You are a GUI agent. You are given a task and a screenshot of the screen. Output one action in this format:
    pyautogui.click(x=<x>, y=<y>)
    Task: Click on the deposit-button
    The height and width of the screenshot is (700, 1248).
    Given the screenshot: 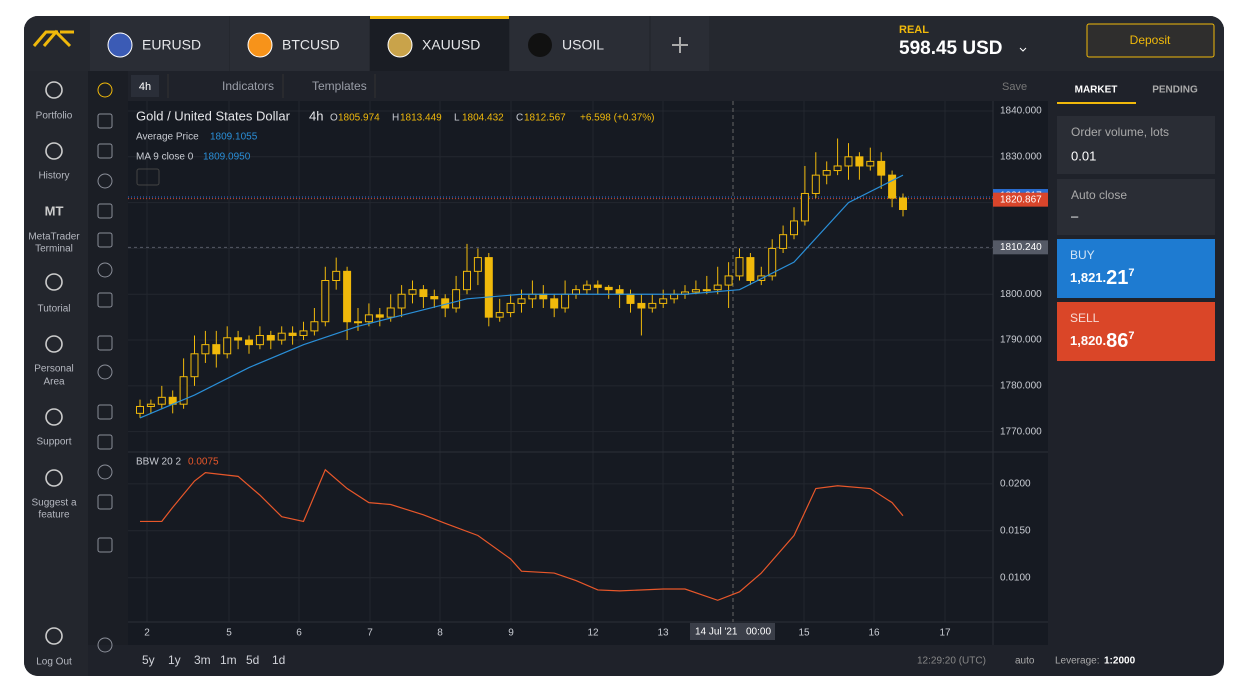 What is the action you would take?
    pyautogui.click(x=1150, y=40)
    